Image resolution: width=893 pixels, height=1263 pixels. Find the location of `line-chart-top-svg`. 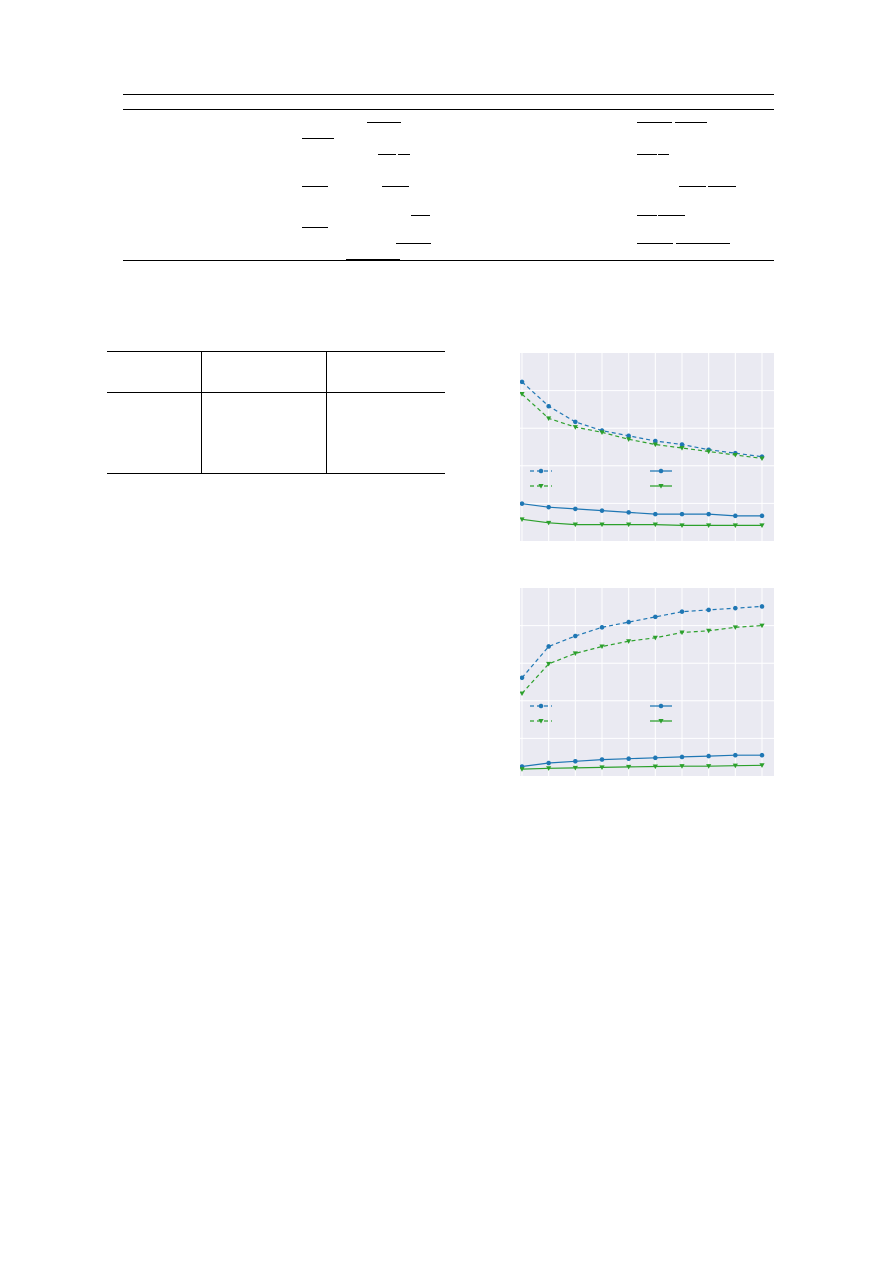

line-chart-top-svg is located at coordinates (647, 447).